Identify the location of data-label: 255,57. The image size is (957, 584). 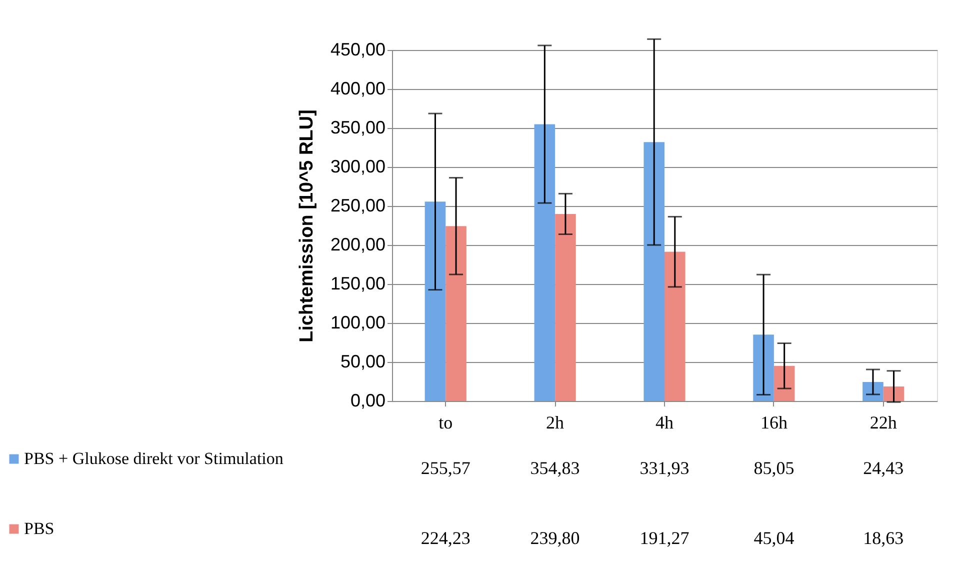
(445, 468).